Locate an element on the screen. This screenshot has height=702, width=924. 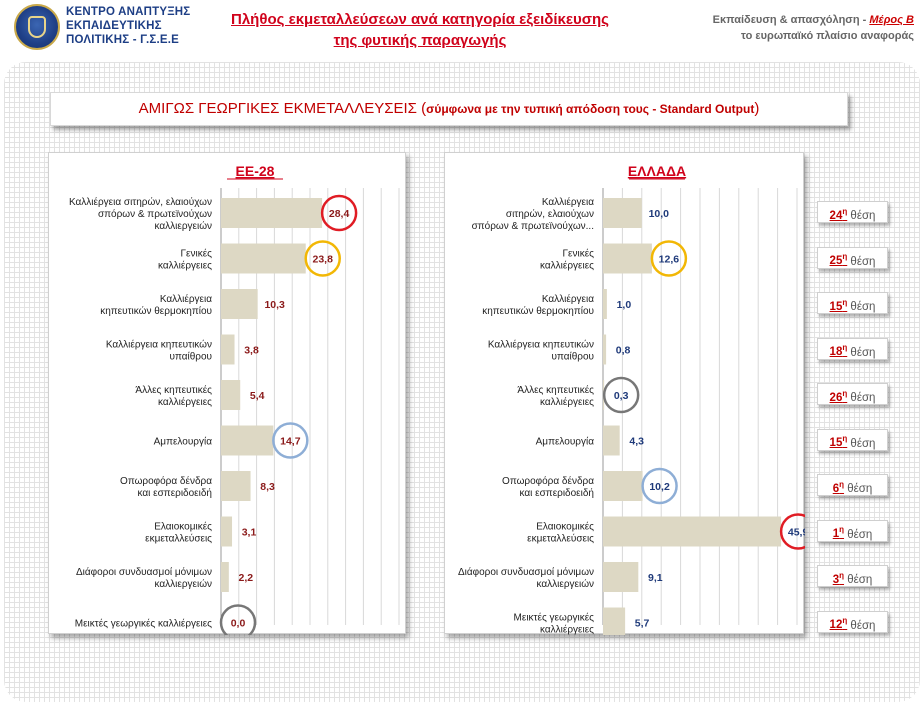
report-section: Εκπαίδευση & απασχόληση - is located at coordinates (791, 20).